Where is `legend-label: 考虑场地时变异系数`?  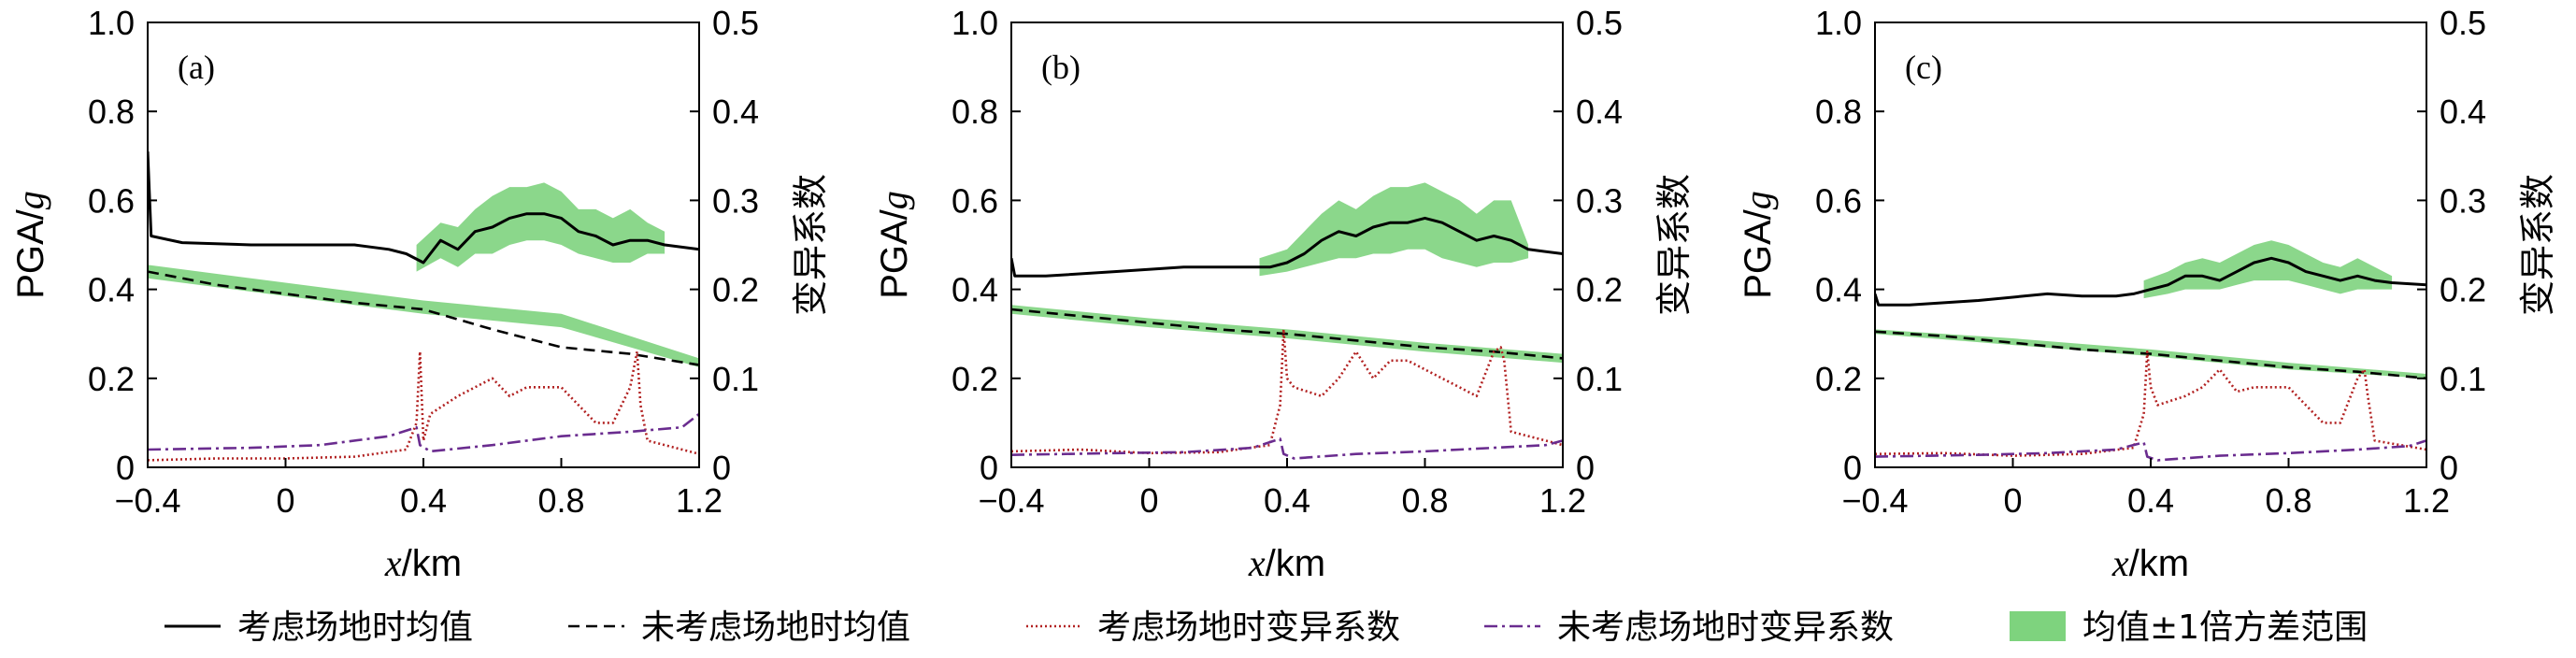 legend-label: 考虑场地时变异系数 is located at coordinates (1248, 627).